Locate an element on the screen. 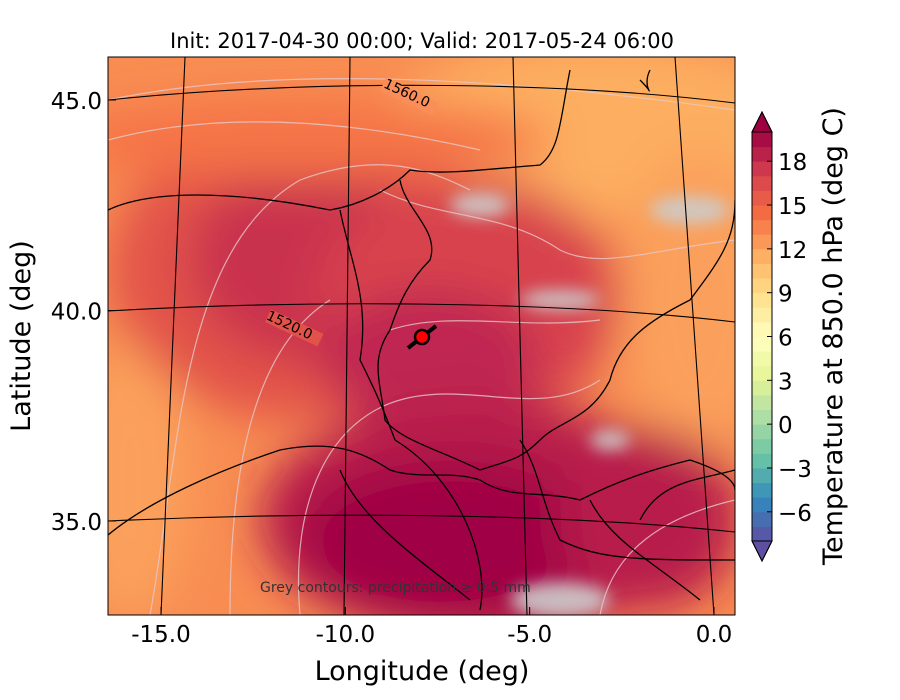 Image resolution: width=900 pixels, height=700 pixels. x-tick-label: -5.0 is located at coordinates (529, 635).